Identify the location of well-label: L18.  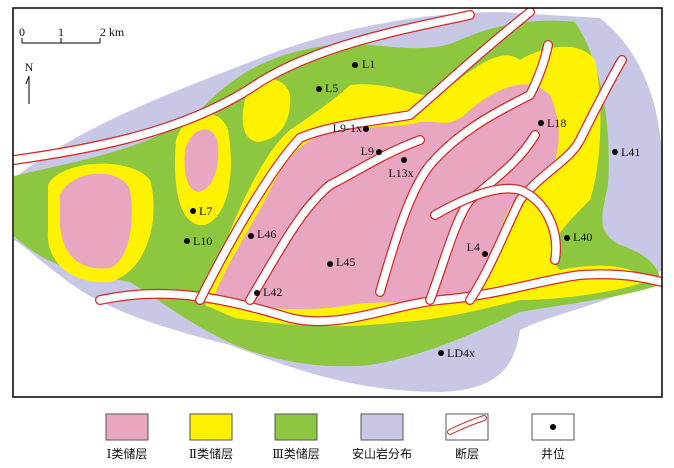
(556, 123).